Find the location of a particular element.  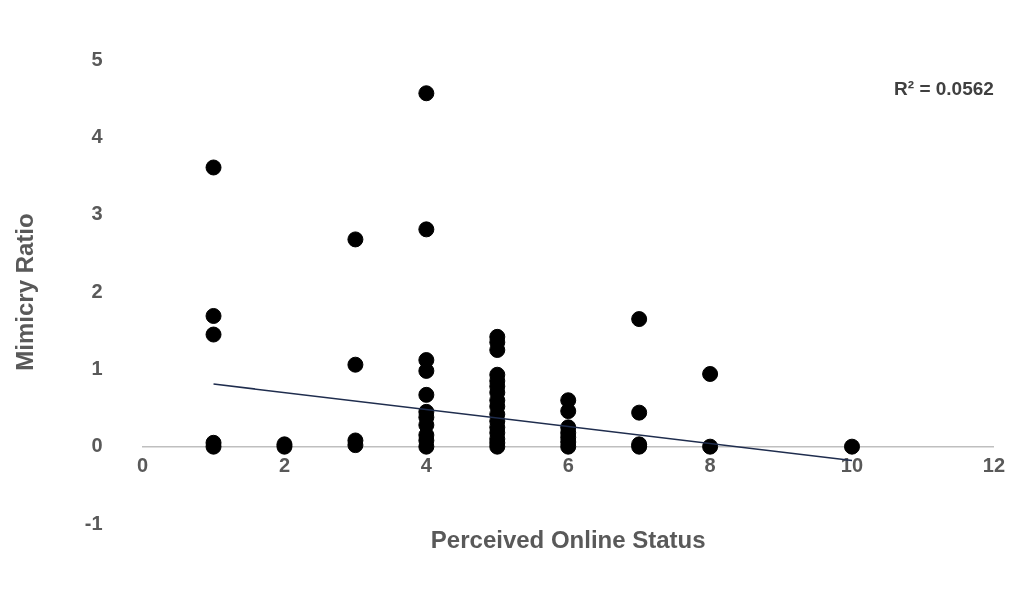

y-axis-title: Mimicry Ratio is located at coordinates (25, 292).